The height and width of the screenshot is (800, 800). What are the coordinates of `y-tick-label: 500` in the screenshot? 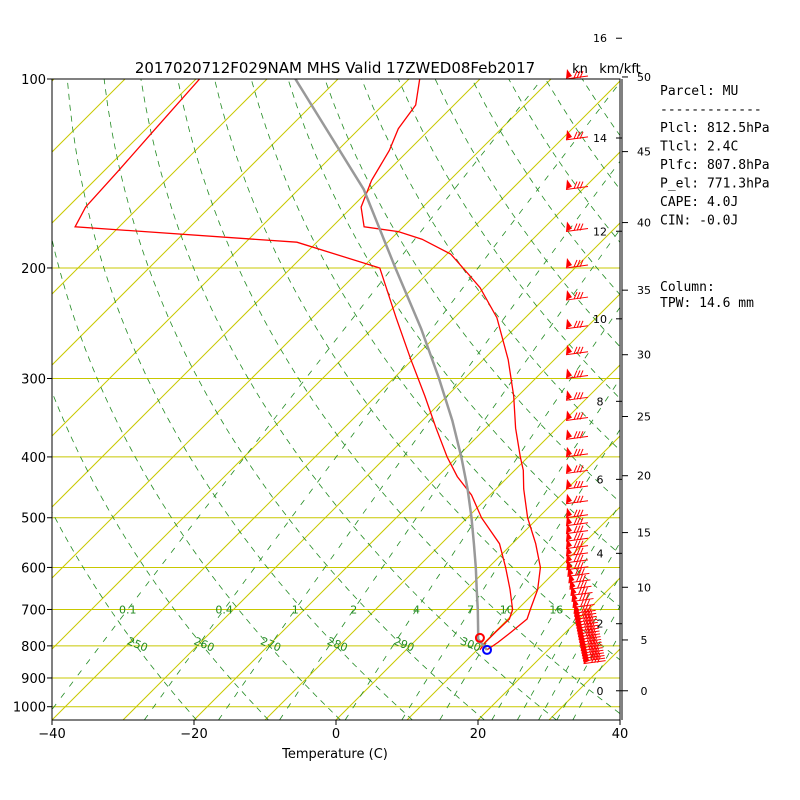 It's located at (33, 519).